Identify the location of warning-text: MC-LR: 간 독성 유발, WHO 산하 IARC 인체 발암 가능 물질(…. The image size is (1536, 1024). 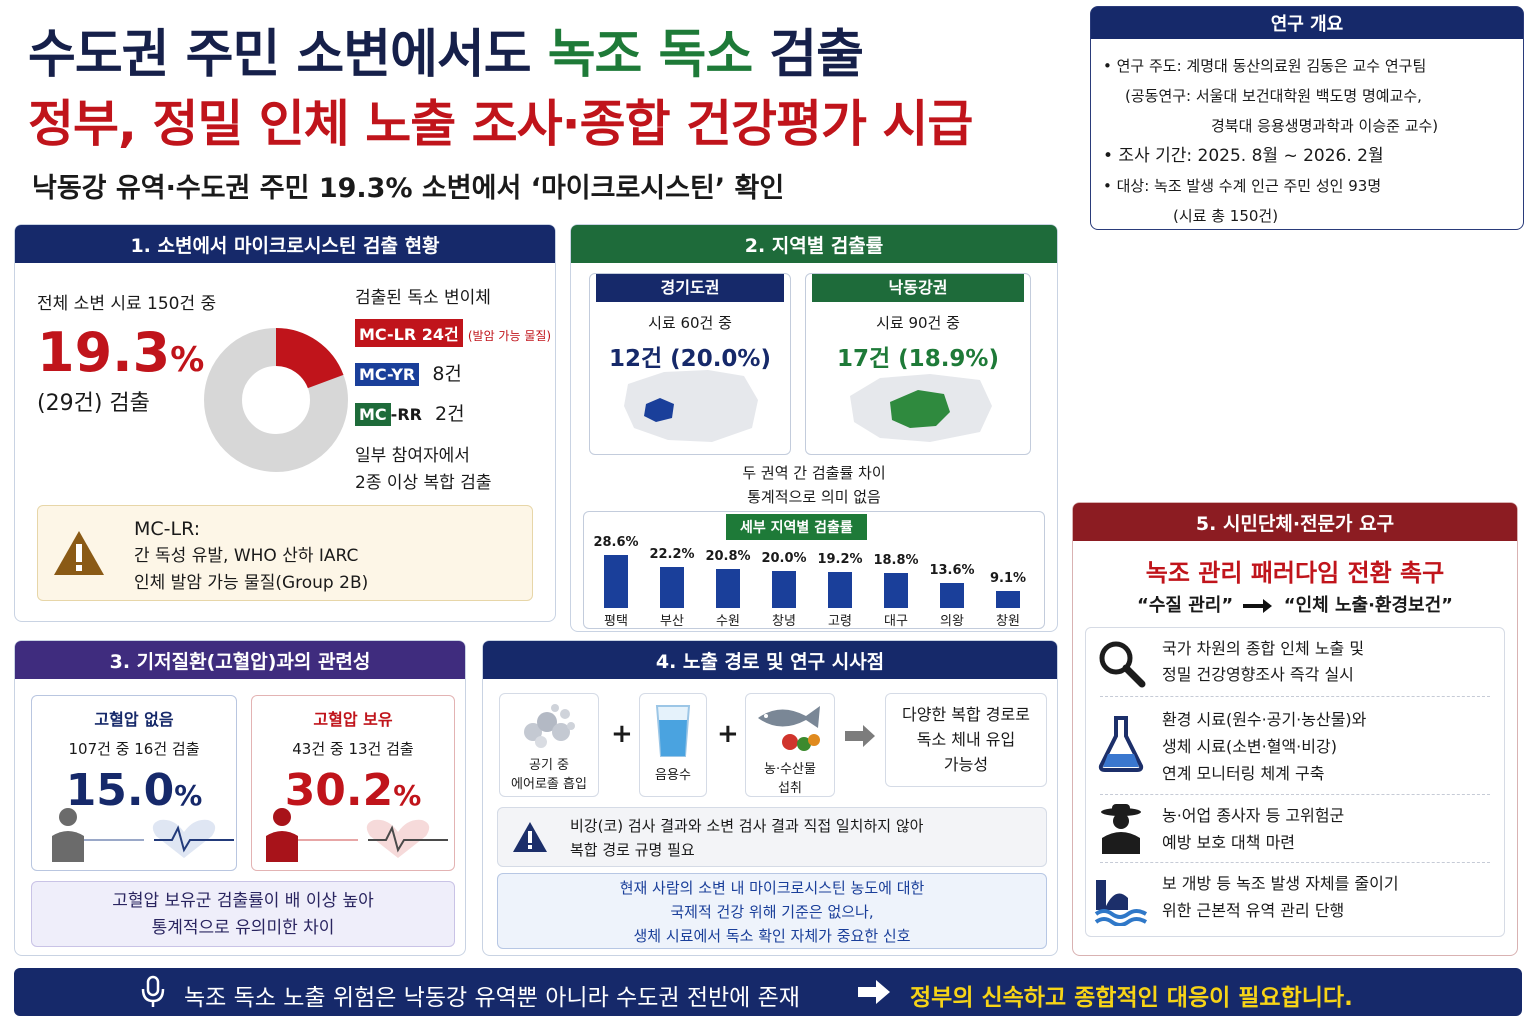
(251, 556).